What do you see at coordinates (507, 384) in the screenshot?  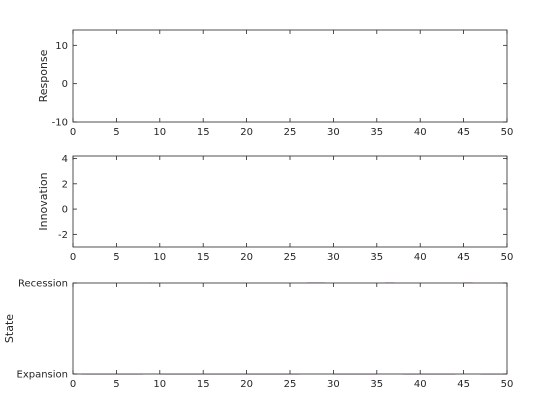 I see `state-x-tick-label: 50` at bounding box center [507, 384].